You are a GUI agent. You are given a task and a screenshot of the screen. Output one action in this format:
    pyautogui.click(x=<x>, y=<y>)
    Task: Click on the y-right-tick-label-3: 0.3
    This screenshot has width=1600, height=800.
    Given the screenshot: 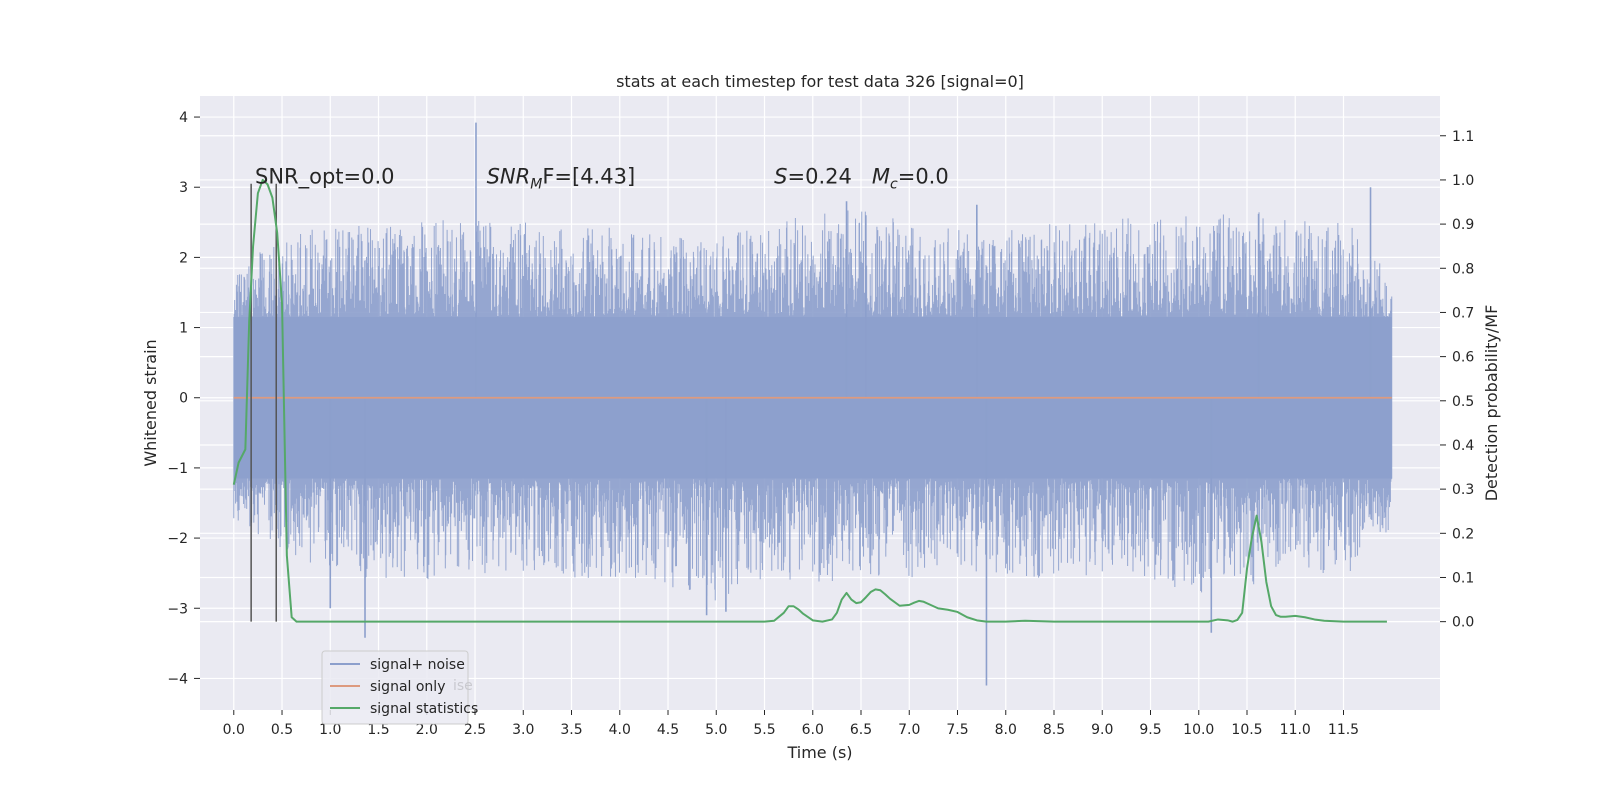 What is the action you would take?
    pyautogui.click(x=1463, y=490)
    